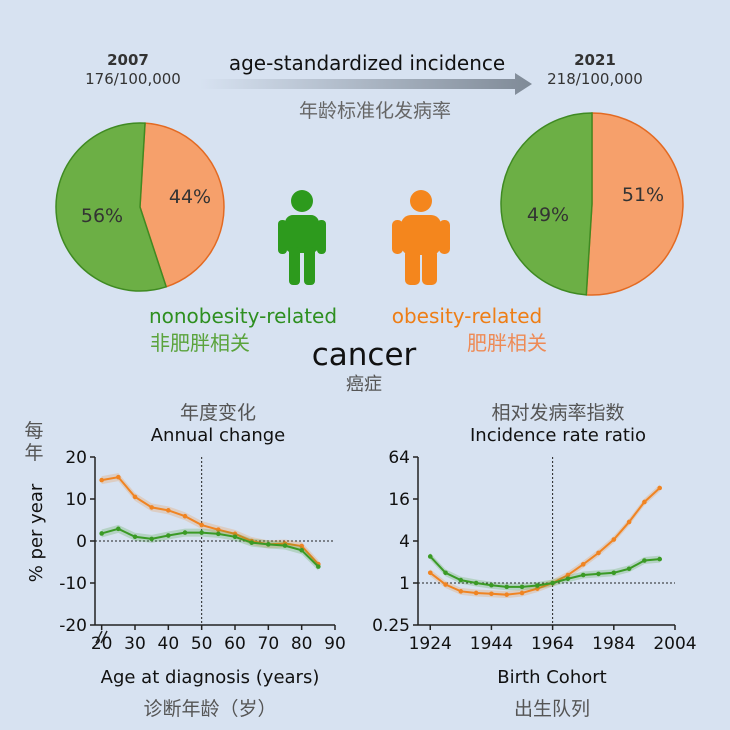 Image resolution: width=730 pixels, height=730 pixels. Describe the element at coordinates (202, 644) in the screenshot. I see `x-tick-label: 50` at that location.